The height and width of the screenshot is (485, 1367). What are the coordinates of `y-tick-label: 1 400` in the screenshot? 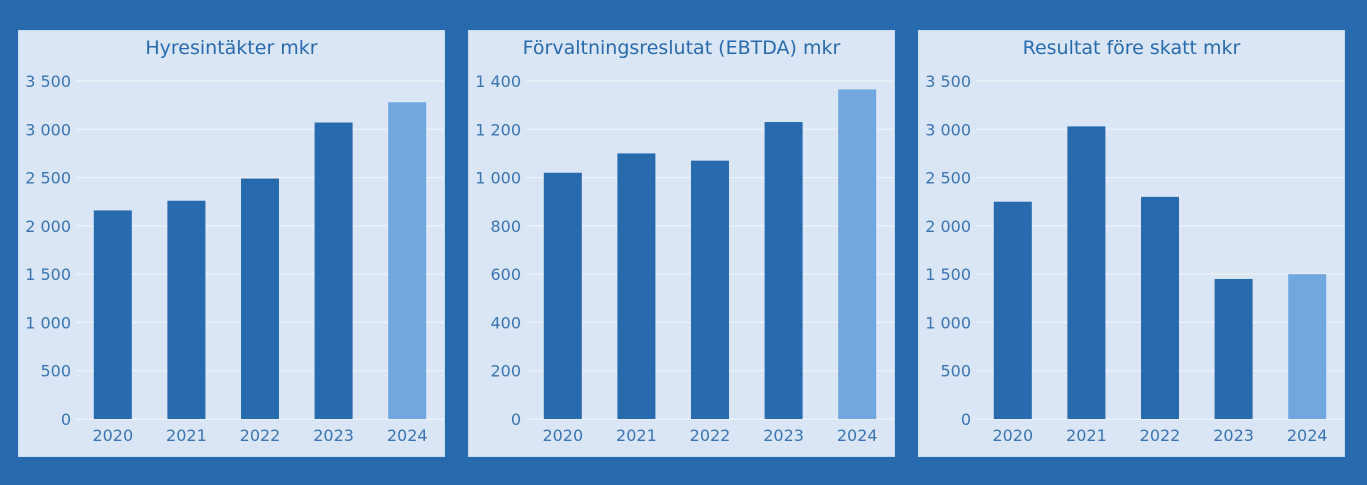 It's located at (498, 81).